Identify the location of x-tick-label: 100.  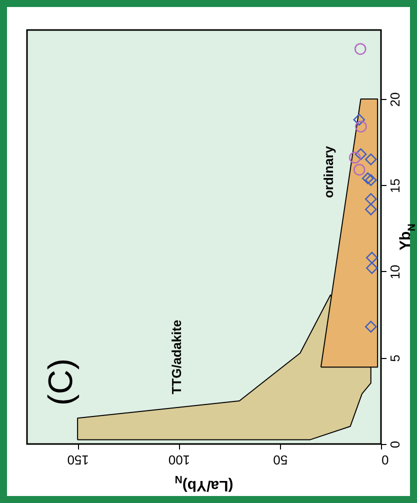
(179, 460).